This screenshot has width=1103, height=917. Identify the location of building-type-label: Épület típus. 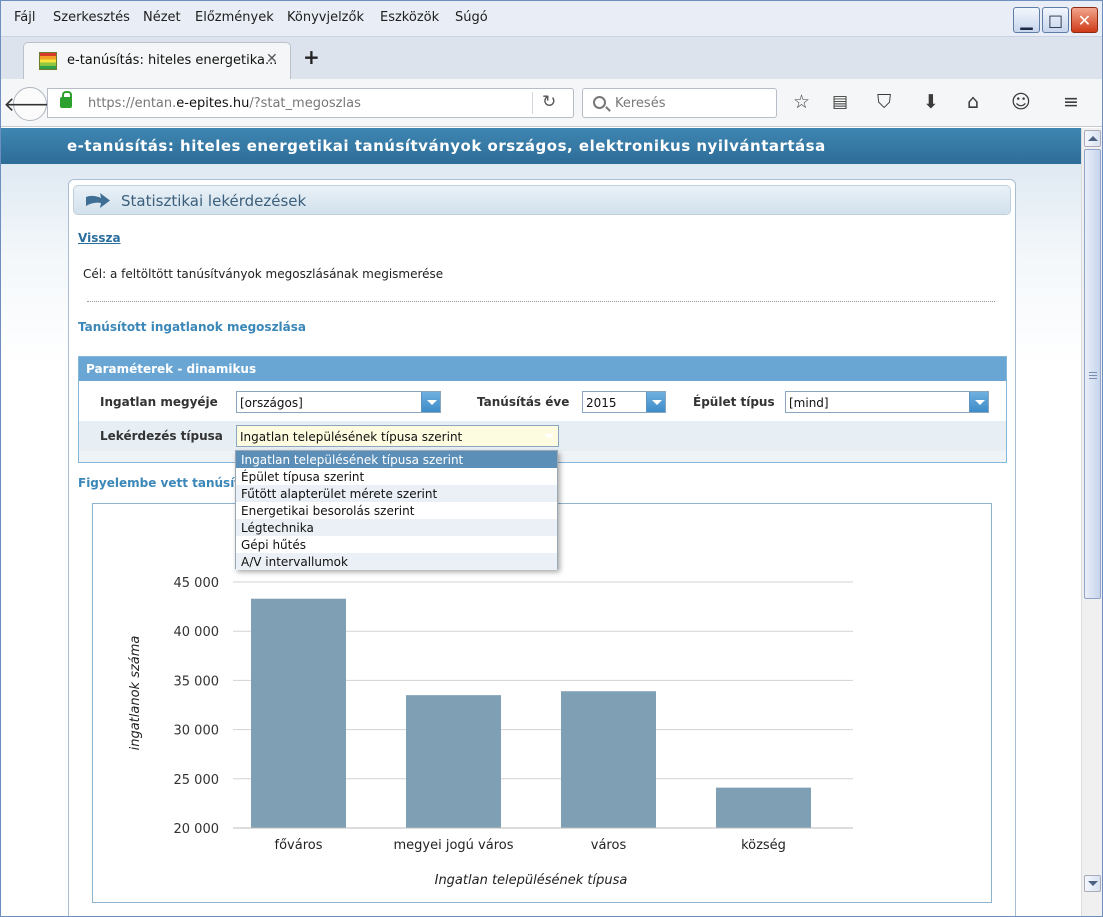
(734, 402).